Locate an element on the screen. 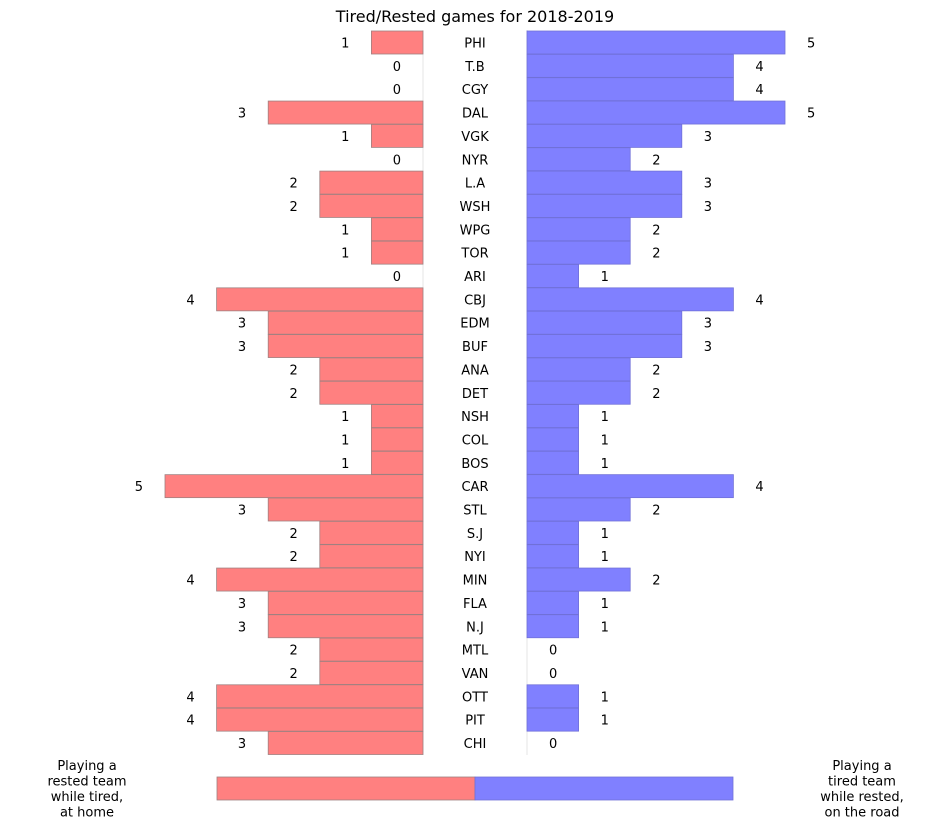 The image size is (950, 831). value-left-PHI: 1 is located at coordinates (345, 44).